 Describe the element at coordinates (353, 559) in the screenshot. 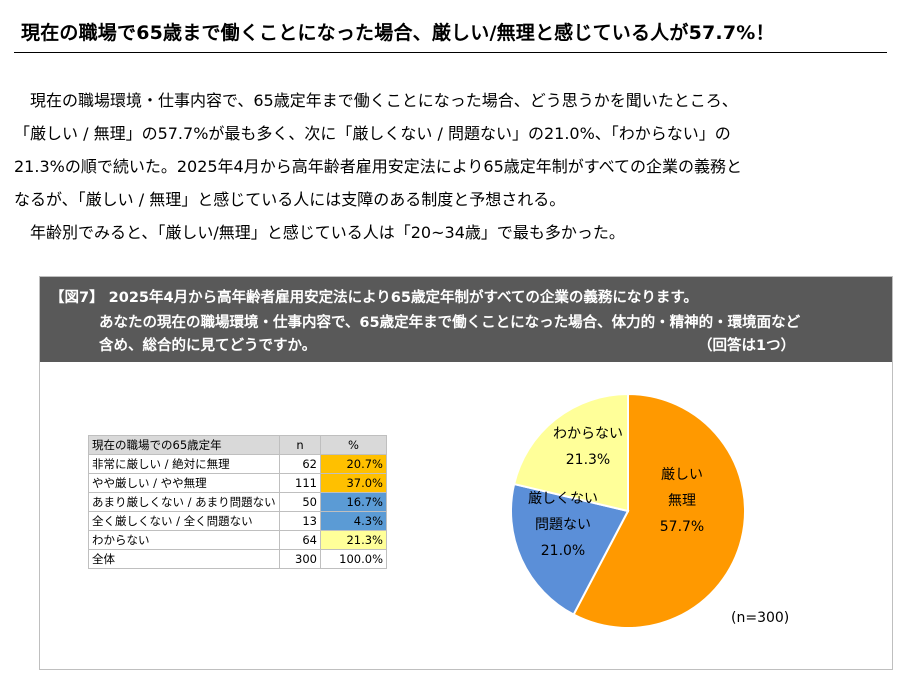

I see `total-percent: 100.0%` at that location.